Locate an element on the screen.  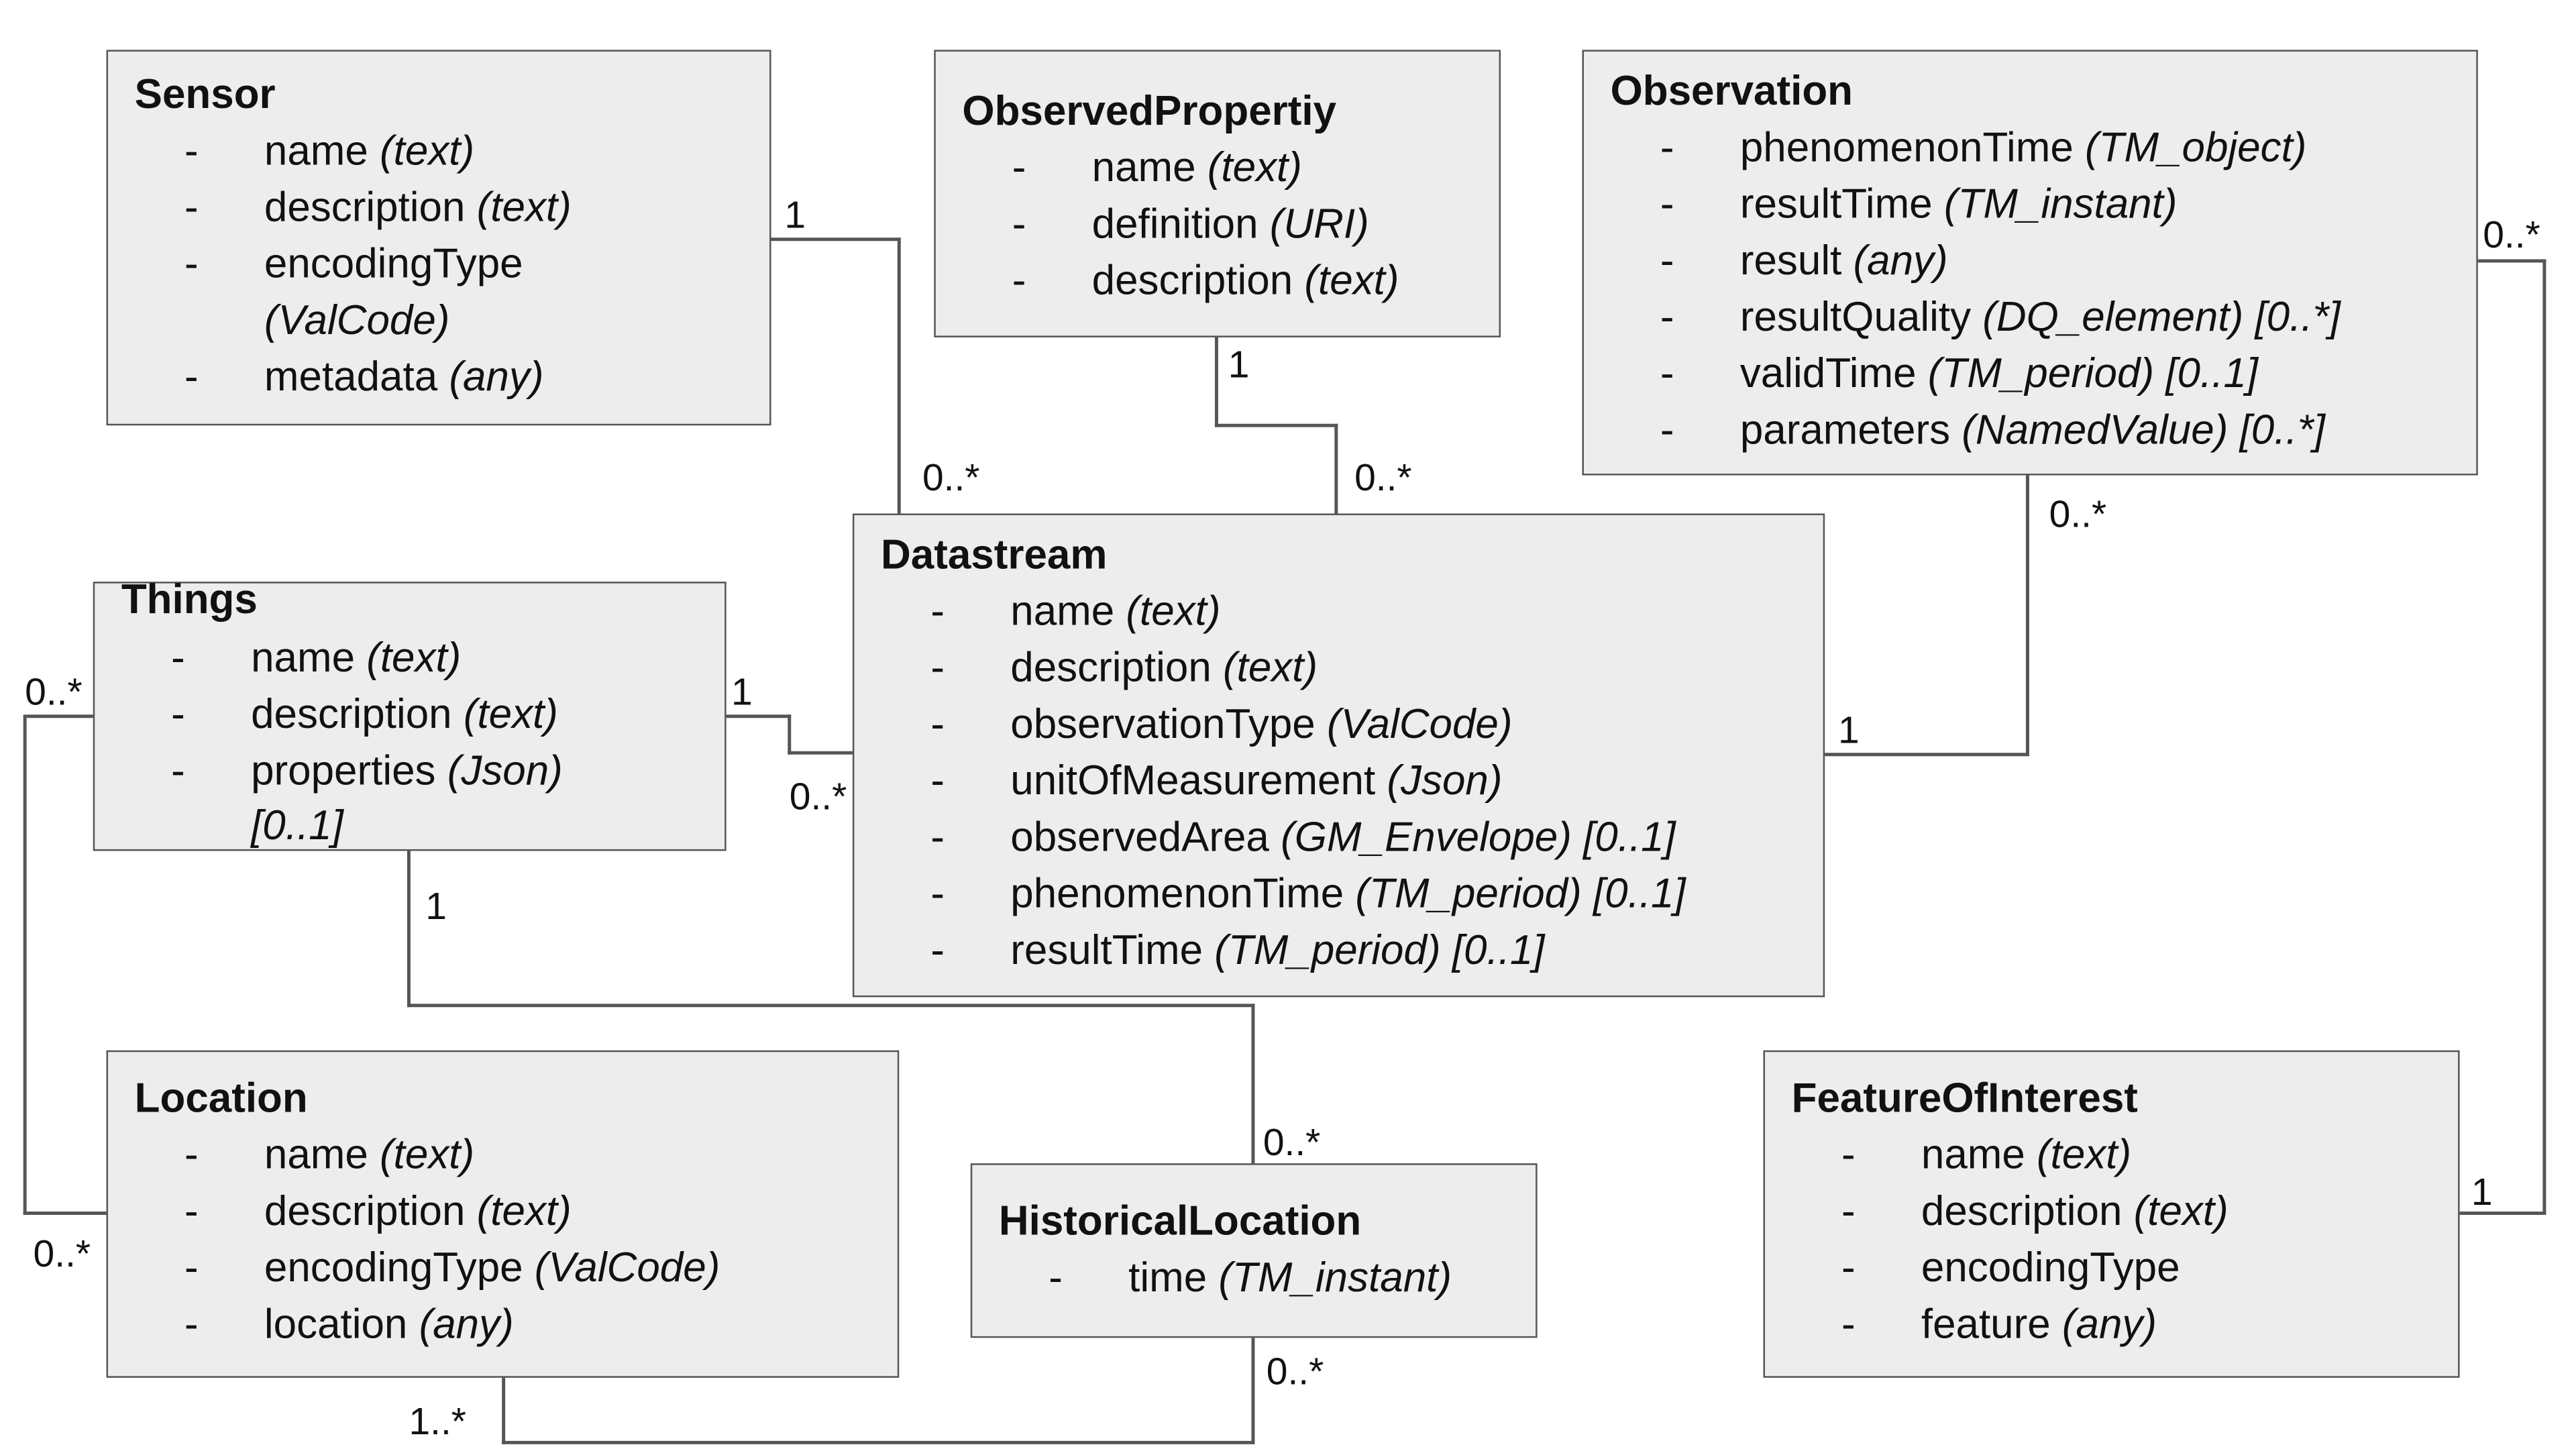
observation-class-title: Observation is located at coordinates (1731, 91).